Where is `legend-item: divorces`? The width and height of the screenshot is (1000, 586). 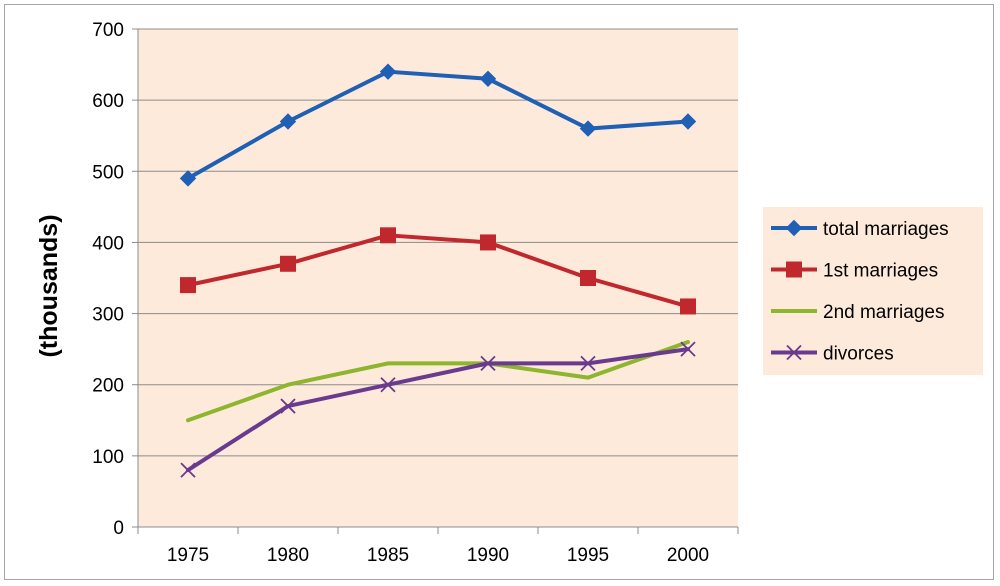
legend-item: divorces is located at coordinates (832, 354).